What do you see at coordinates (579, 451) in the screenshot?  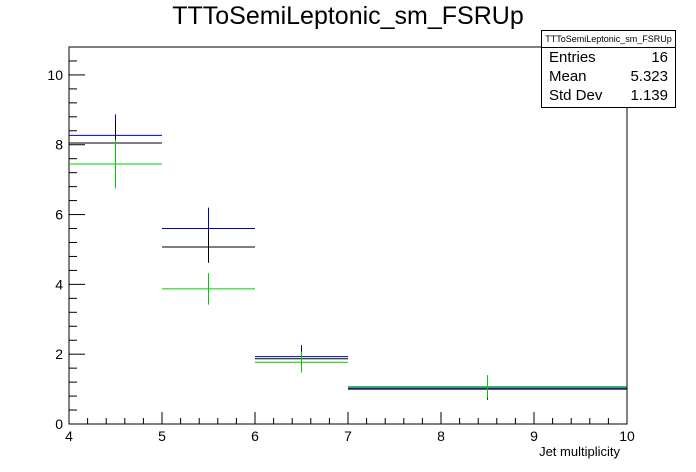 I see `x-axis-label: Jet multiplicity` at bounding box center [579, 451].